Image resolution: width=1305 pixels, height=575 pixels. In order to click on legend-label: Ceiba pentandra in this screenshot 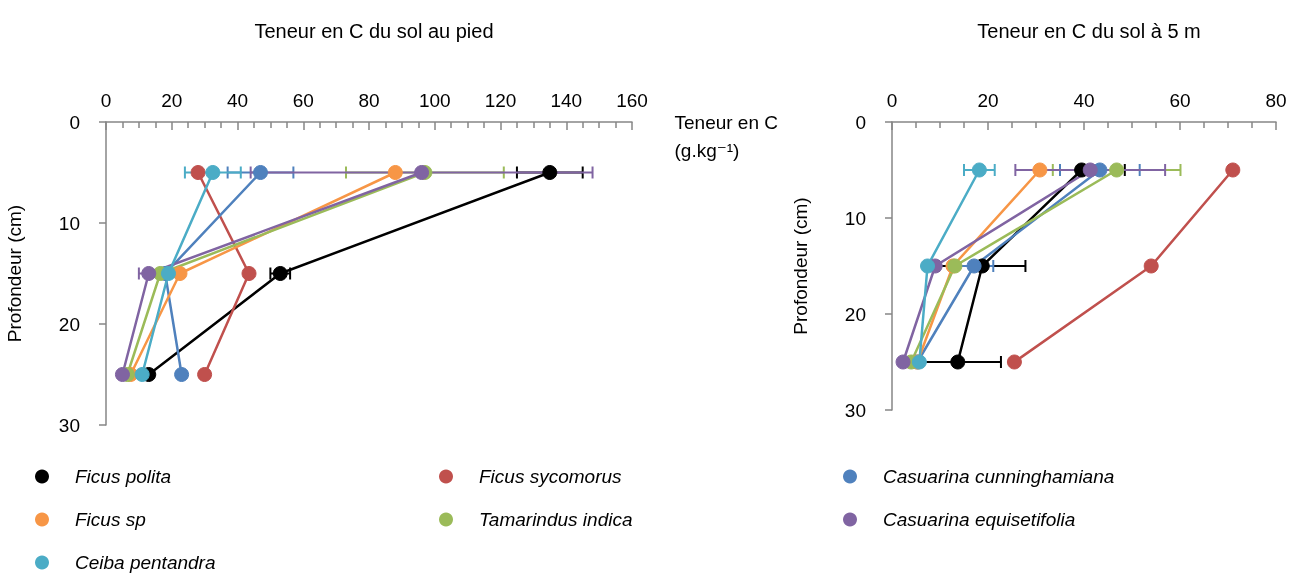, I will do `click(145, 562)`.